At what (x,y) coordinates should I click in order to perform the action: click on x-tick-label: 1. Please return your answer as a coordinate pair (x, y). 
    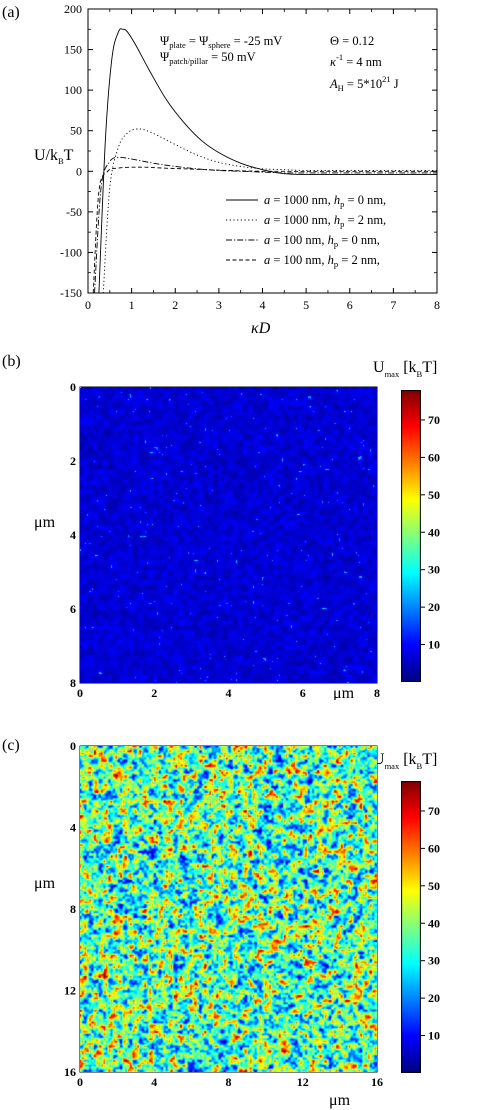
    Looking at the image, I should click on (132, 305).